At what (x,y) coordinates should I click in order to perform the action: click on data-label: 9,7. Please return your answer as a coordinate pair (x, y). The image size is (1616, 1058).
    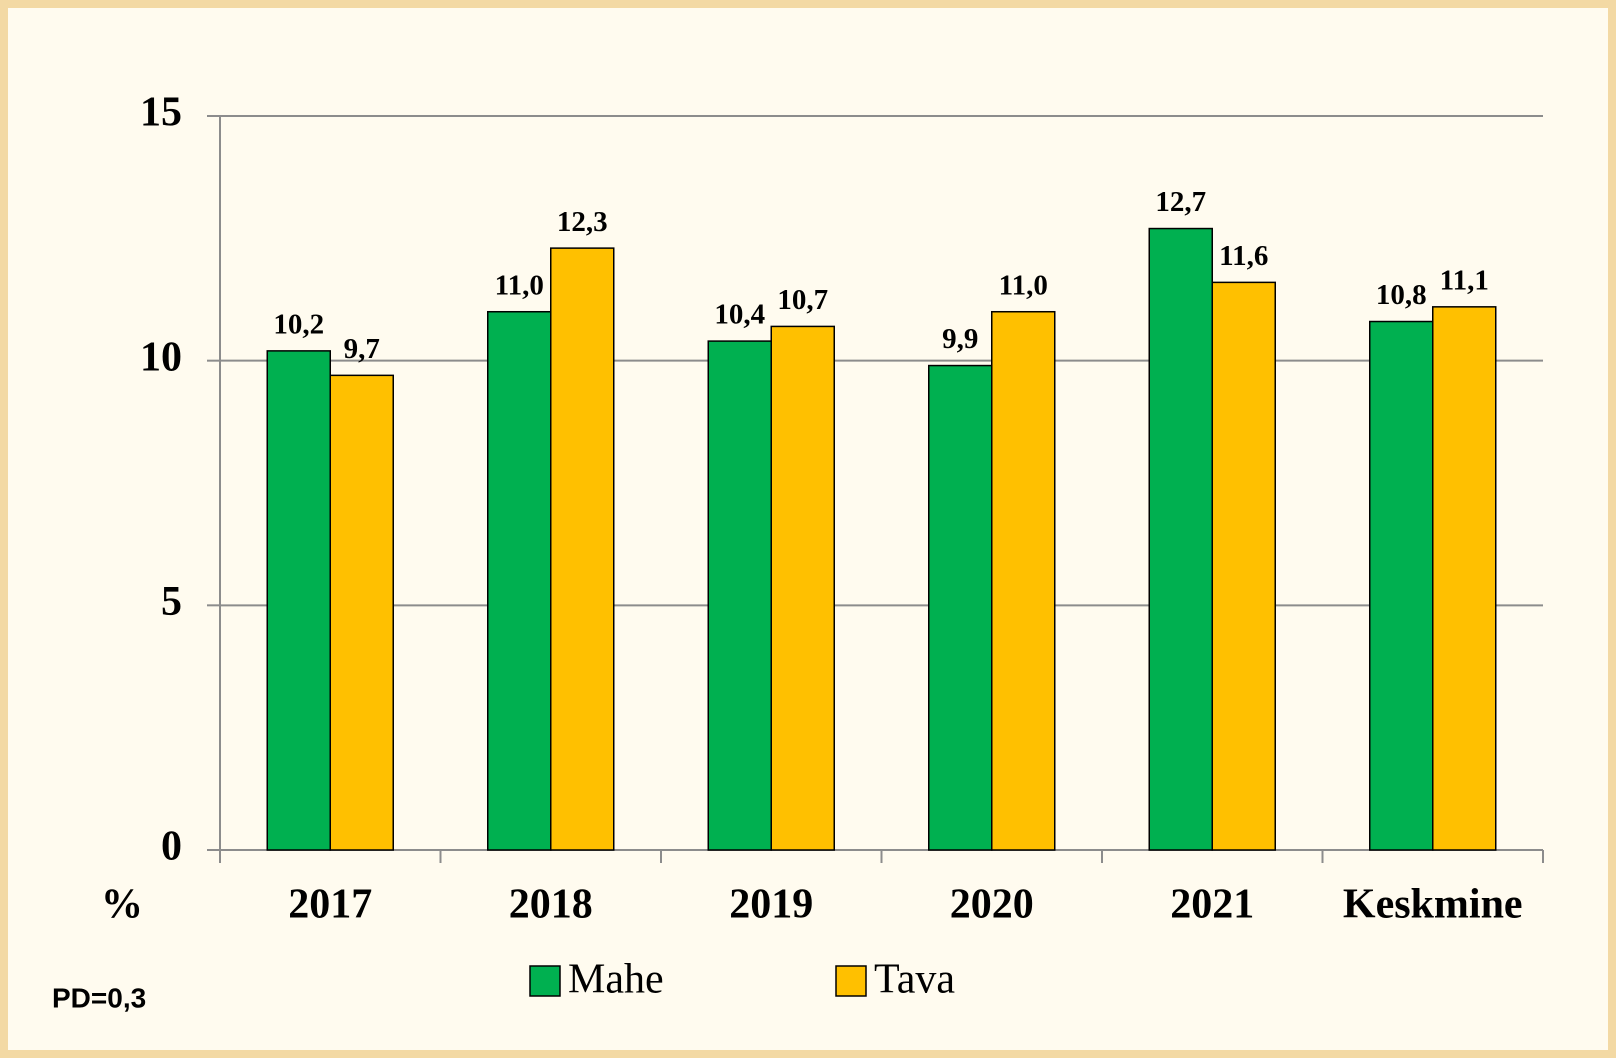
    Looking at the image, I should click on (362, 349).